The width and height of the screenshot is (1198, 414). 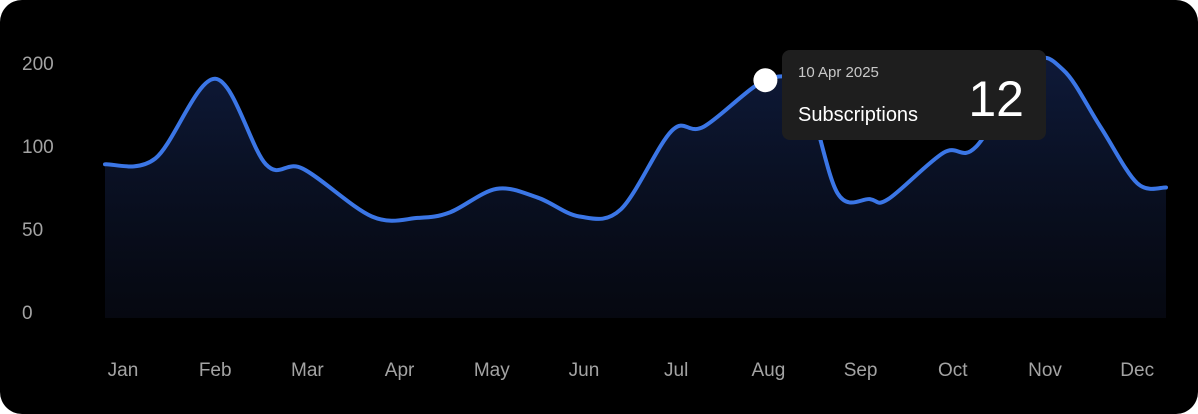 What do you see at coordinates (1137, 370) in the screenshot?
I see `x-tick-label: Dec` at bounding box center [1137, 370].